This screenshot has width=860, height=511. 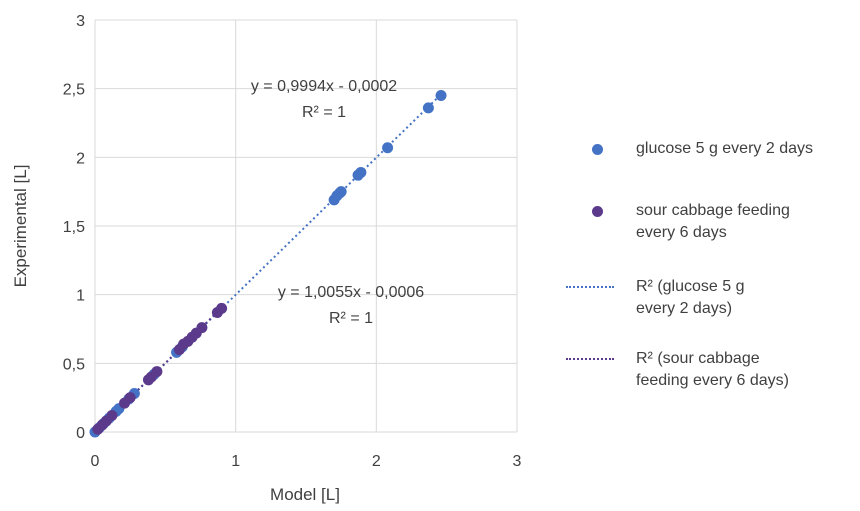 I want to click on y-tick-label: 1, so click(x=80, y=296).